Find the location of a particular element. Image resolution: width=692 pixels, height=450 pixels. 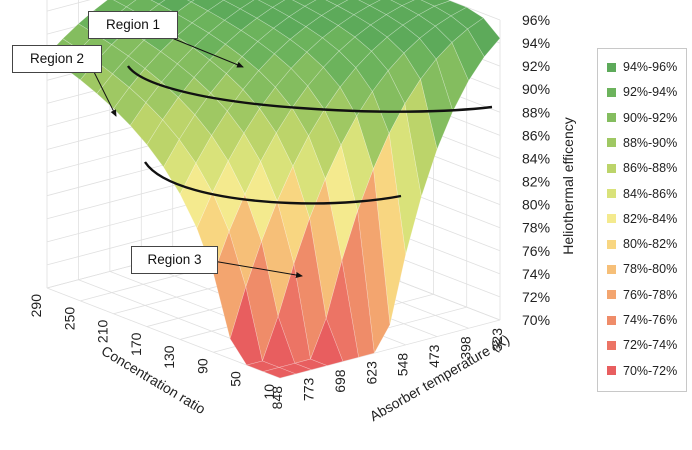

legend-item: 92%-94% is located at coordinates (642, 92).